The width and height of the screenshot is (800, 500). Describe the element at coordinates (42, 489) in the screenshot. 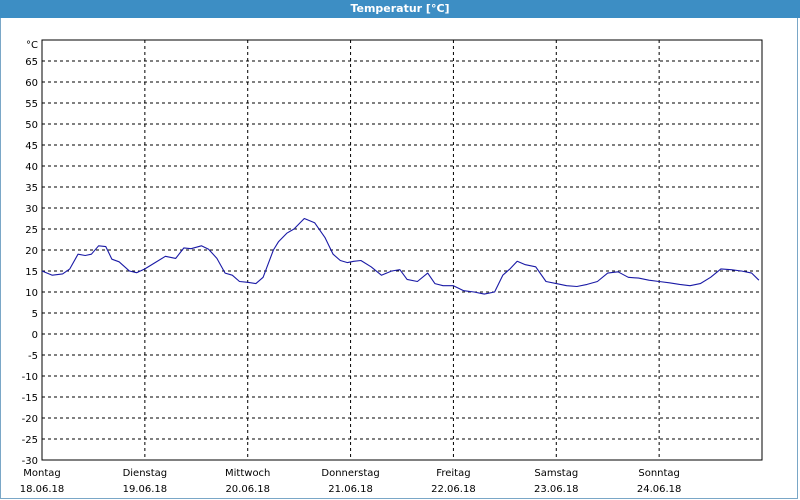

I see `x-tick-date: 18.06.18` at that location.